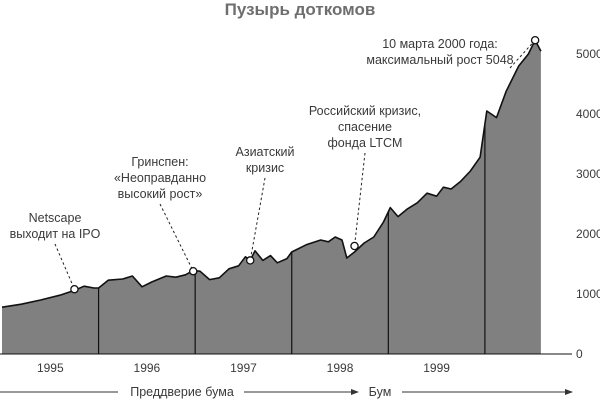  I want to click on x-tick-label: 1995, so click(50, 368).